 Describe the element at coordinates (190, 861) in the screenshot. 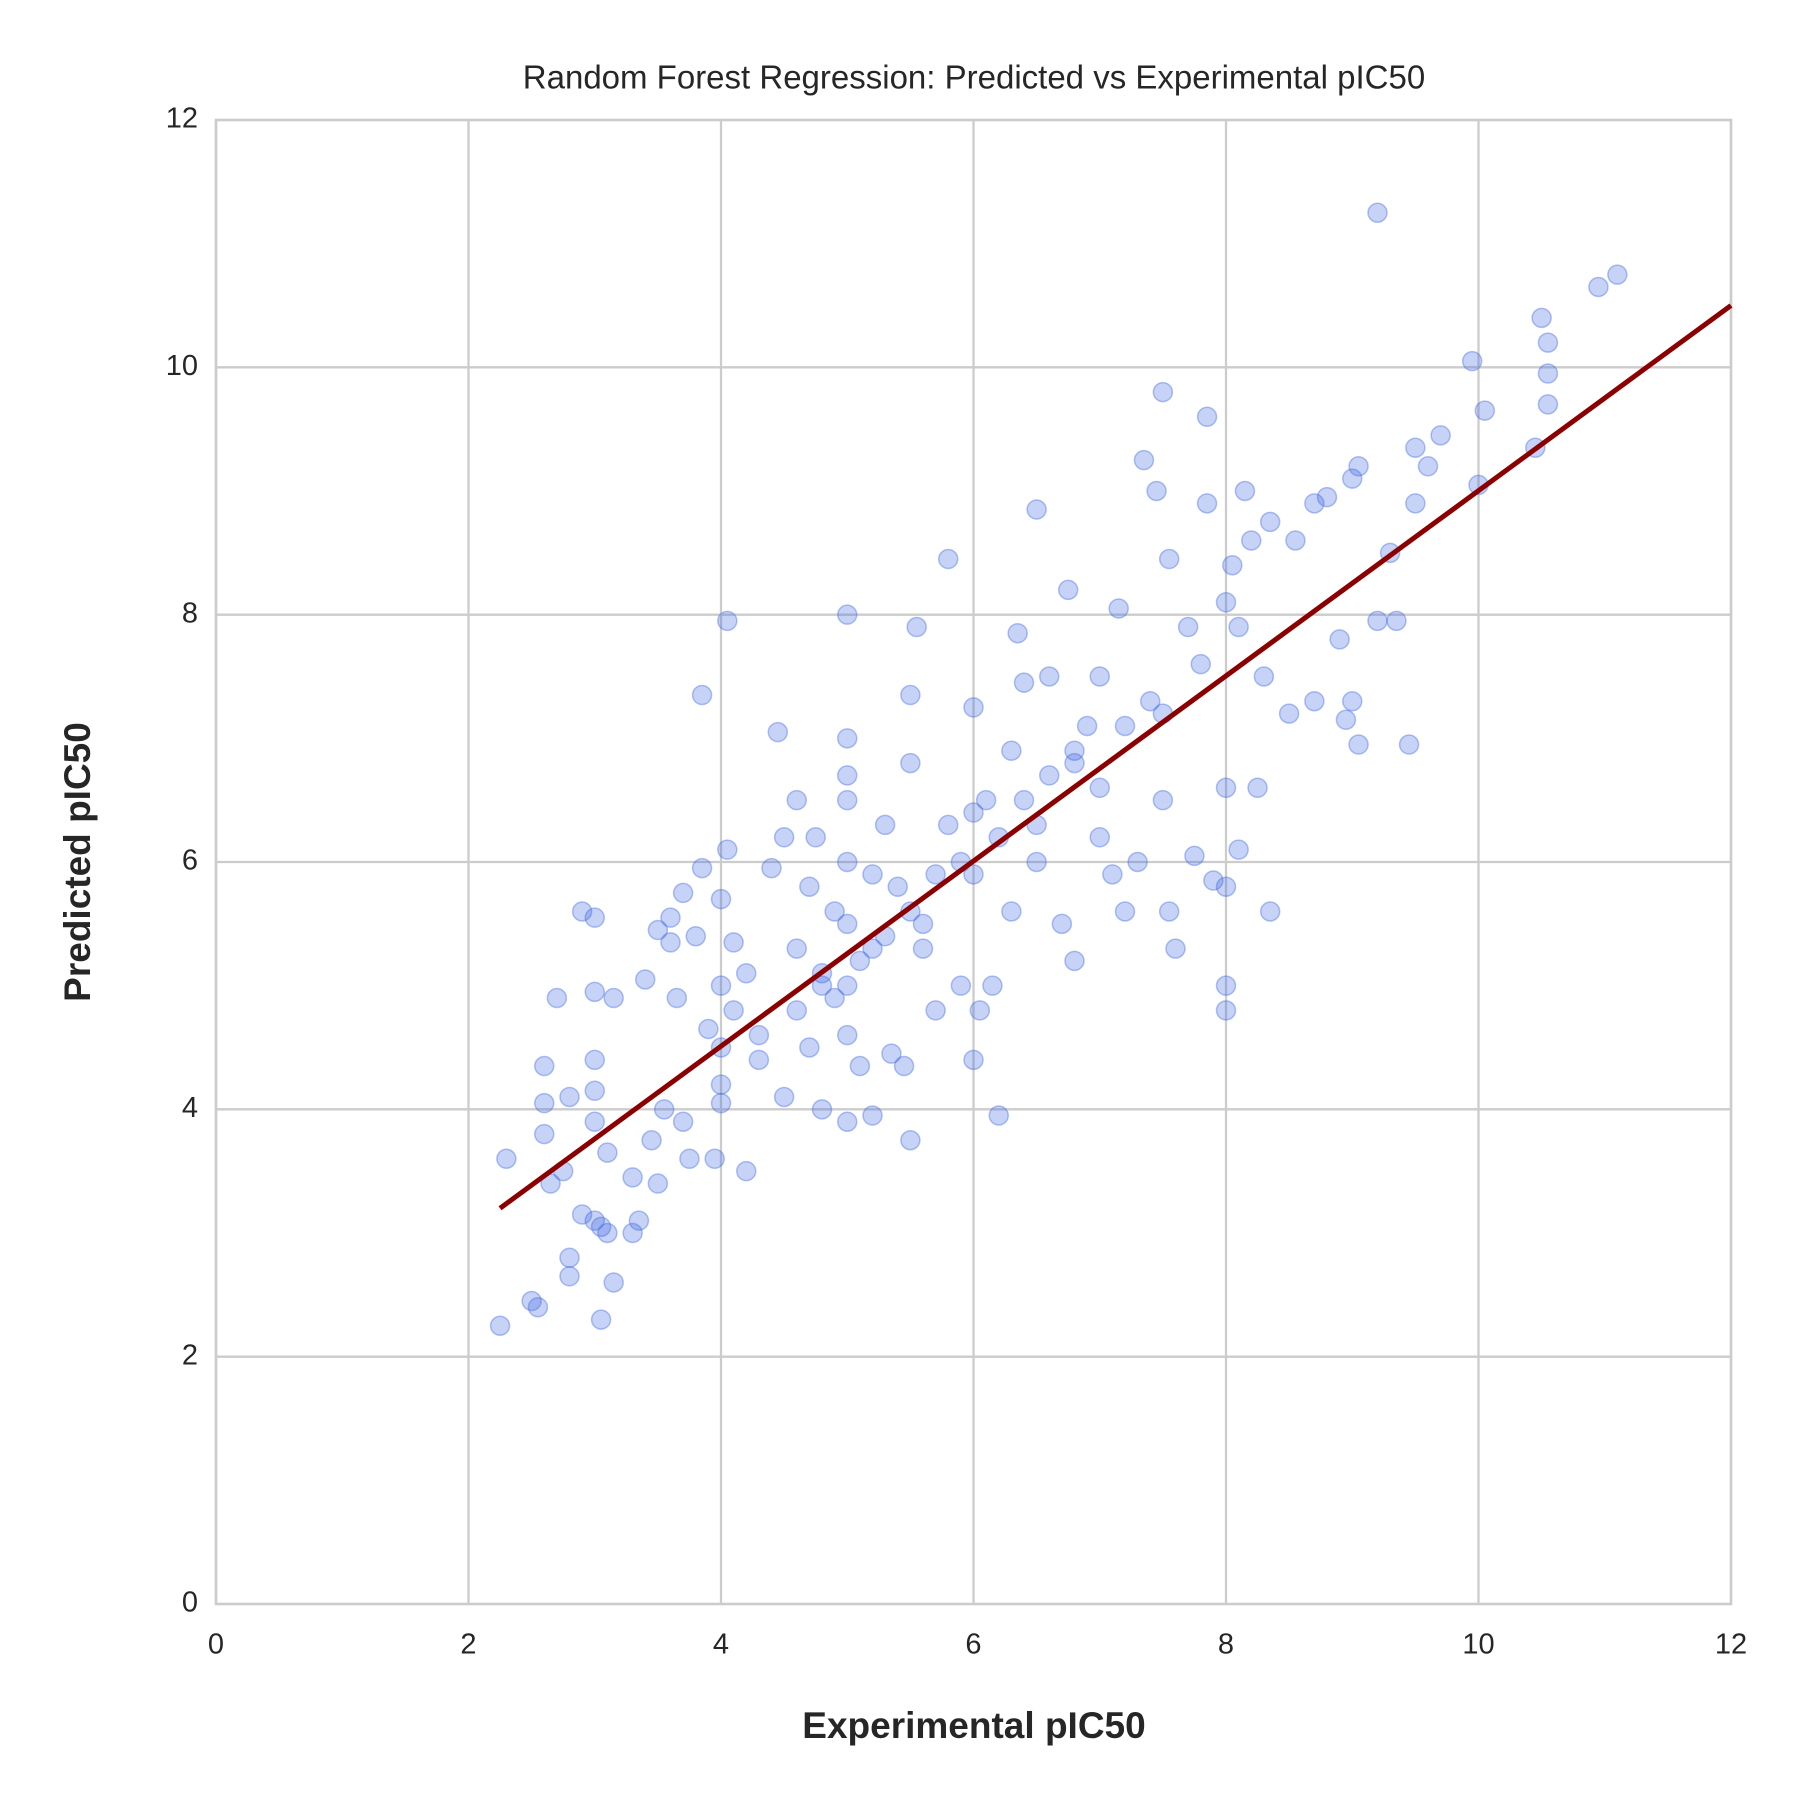

I see `y-tick-label: 6` at that location.